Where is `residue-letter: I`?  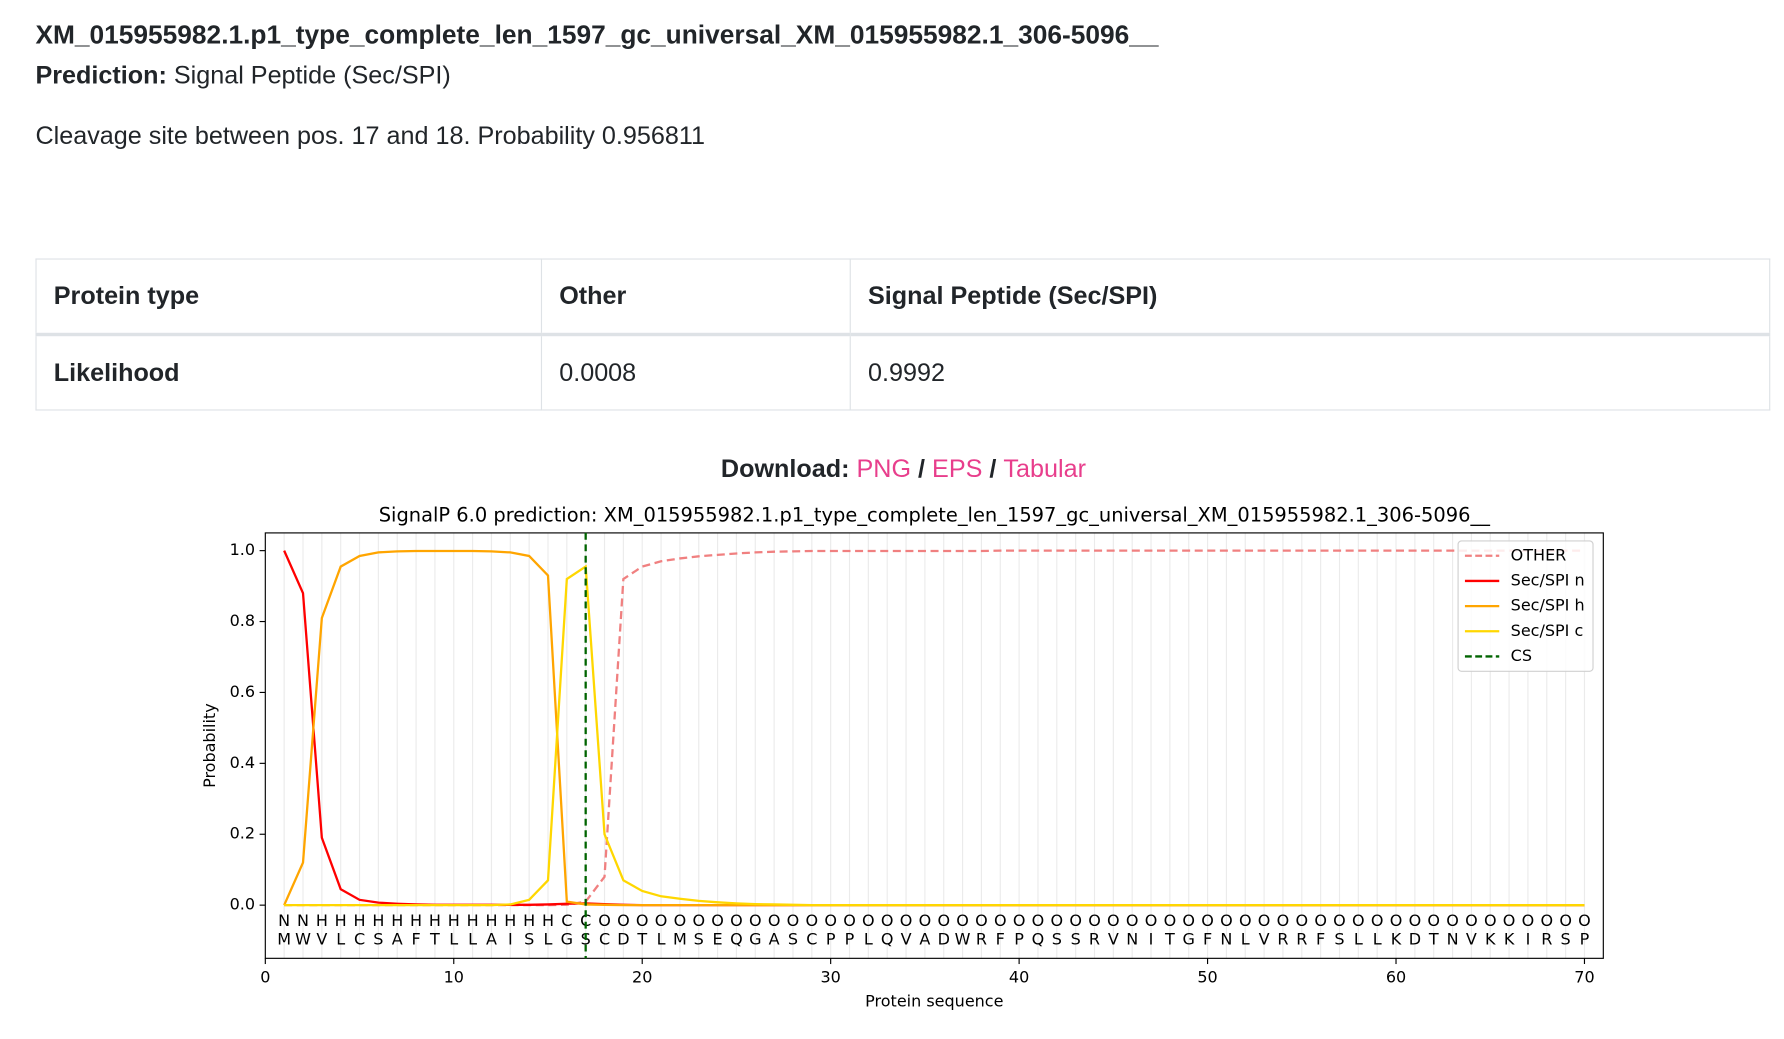 residue-letter: I is located at coordinates (1151, 939).